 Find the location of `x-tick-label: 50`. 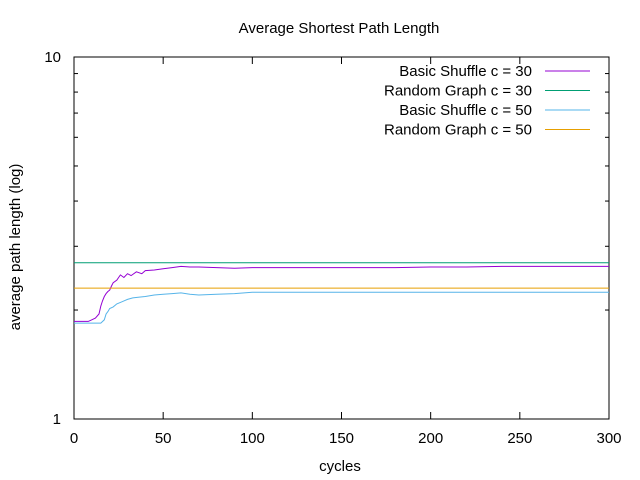

x-tick-label: 50 is located at coordinates (163, 438).